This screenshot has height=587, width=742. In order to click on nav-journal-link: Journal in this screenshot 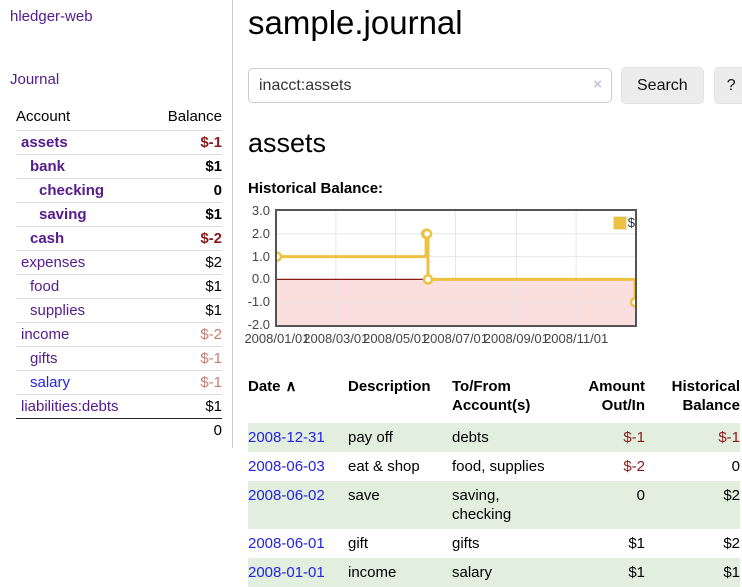, I will do `click(35, 79)`.